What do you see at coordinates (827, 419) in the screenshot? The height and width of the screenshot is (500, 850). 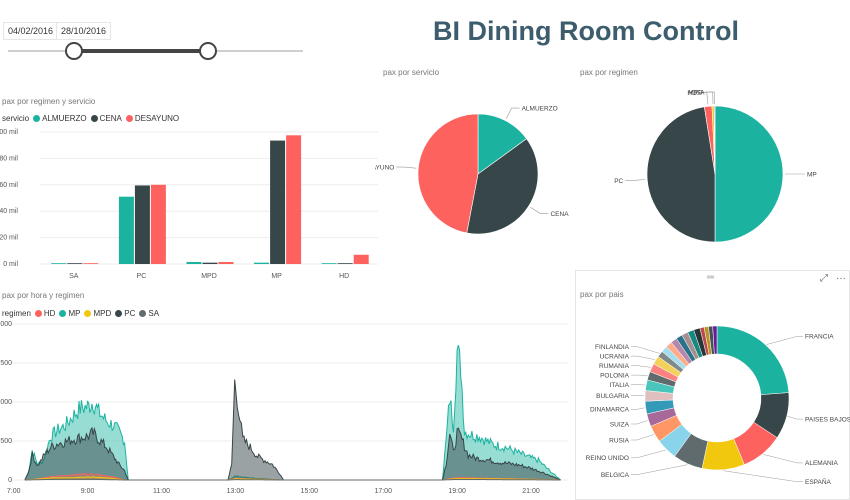 I see `donut-slice-label: PAISES BAJOS` at bounding box center [827, 419].